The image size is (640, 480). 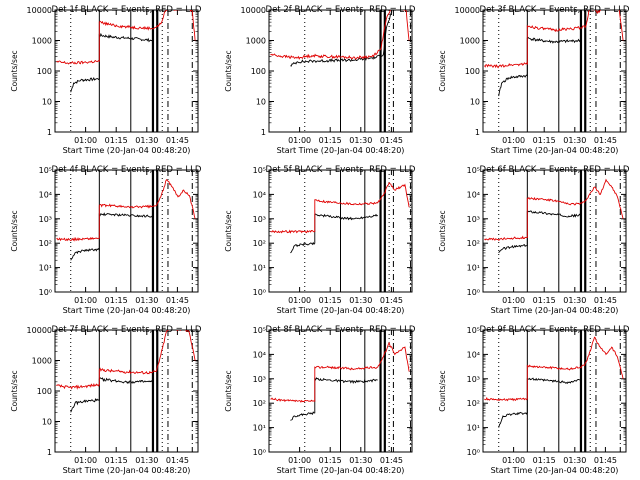 I want to click on chart-title: Det 4f BLACK = Events, RED = LLD, so click(x=127, y=170).